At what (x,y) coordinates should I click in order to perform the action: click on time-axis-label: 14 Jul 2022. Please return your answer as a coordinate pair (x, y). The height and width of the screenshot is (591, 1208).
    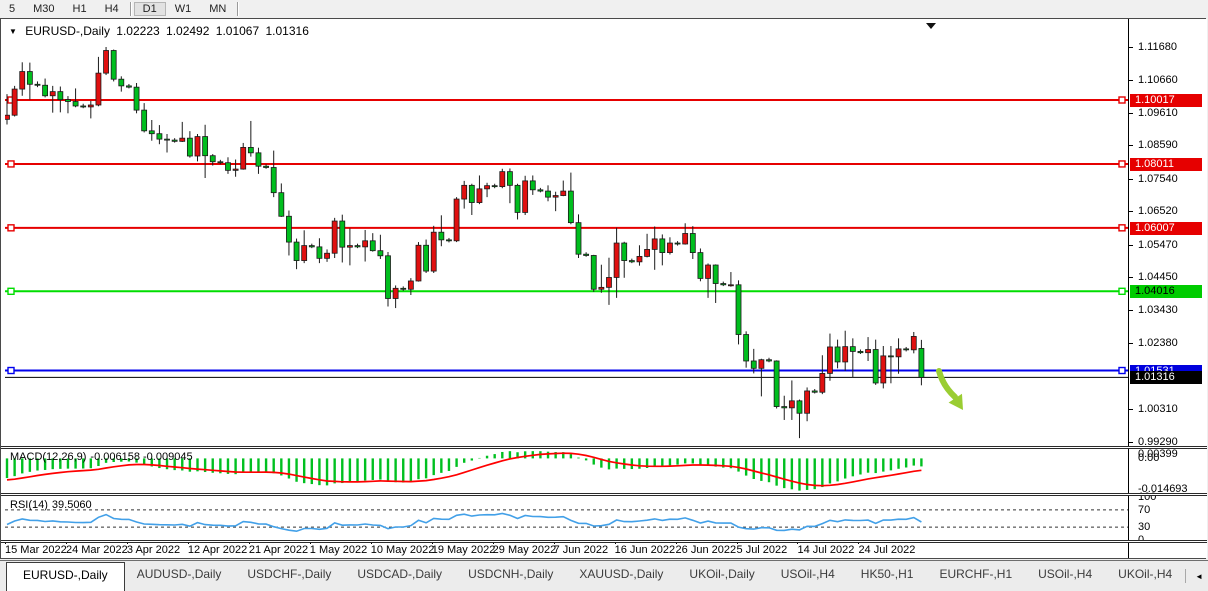
    Looking at the image, I should click on (826, 550).